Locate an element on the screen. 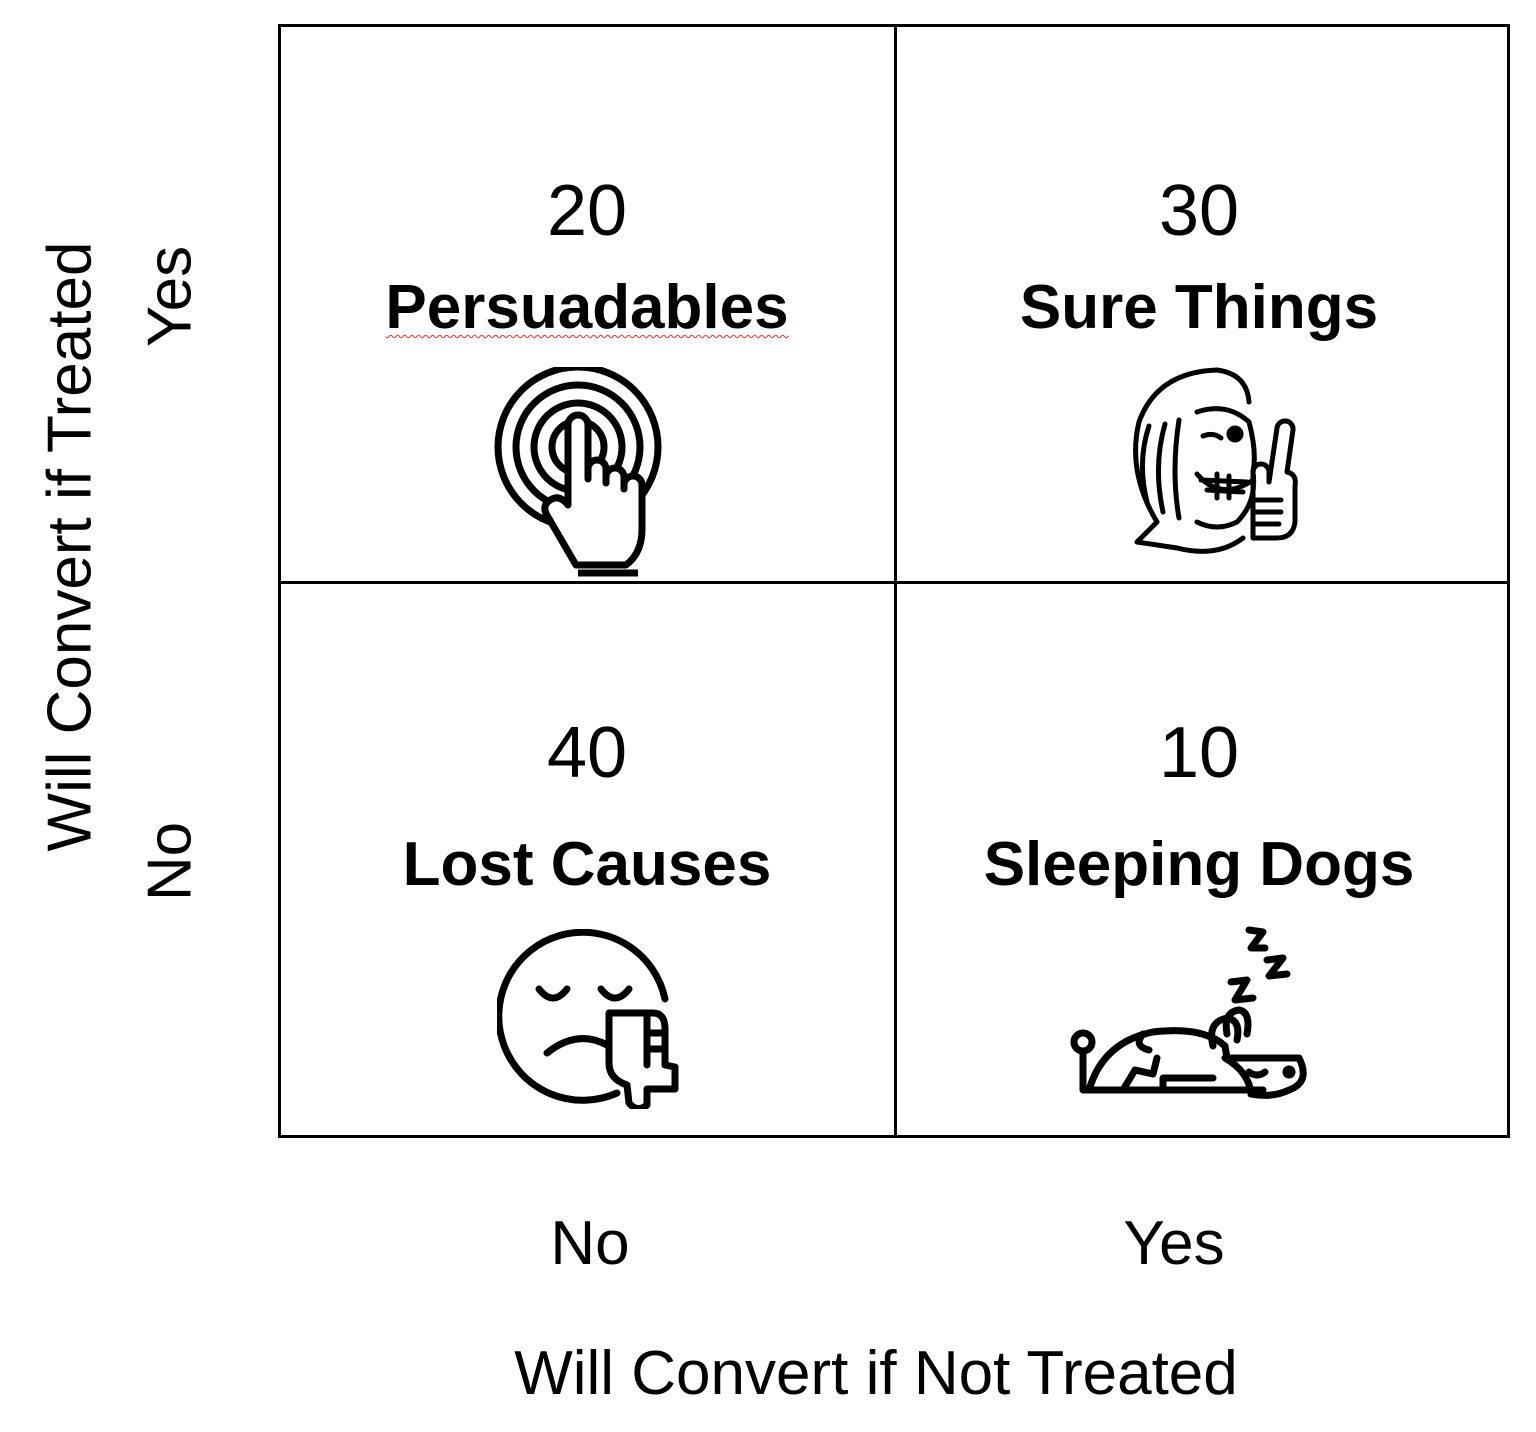 The image size is (1536, 1432). touch-target-icon is located at coordinates (578, 472).